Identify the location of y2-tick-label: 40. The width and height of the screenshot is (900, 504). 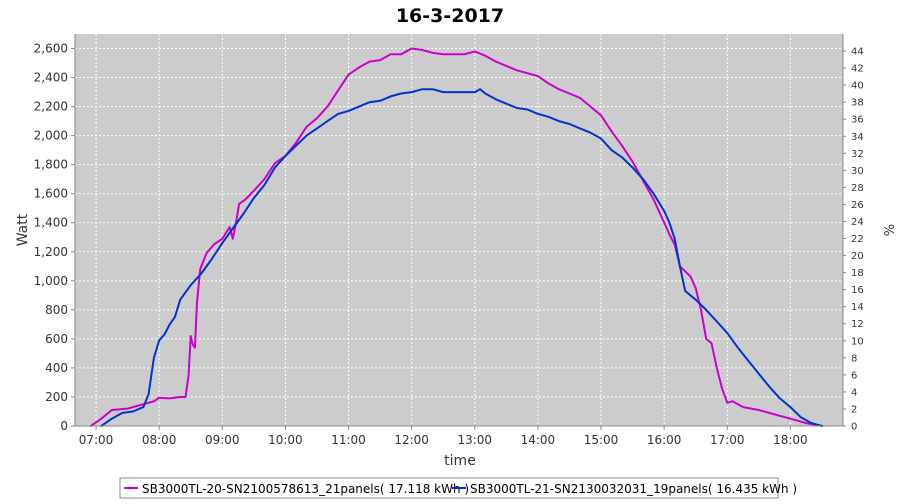
(857, 86).